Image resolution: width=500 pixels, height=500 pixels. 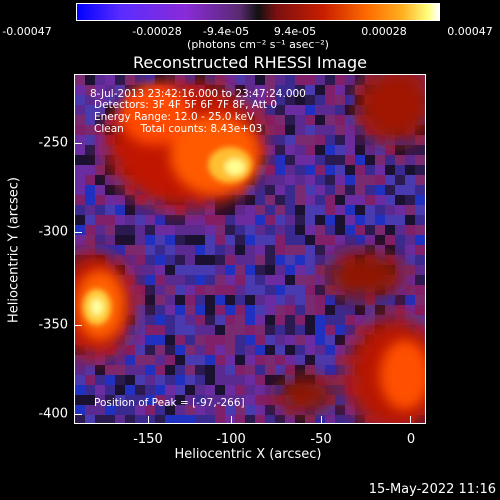 What do you see at coordinates (250, 62) in the screenshot?
I see `plot-title: Reconstructed RHESSI Image` at bounding box center [250, 62].